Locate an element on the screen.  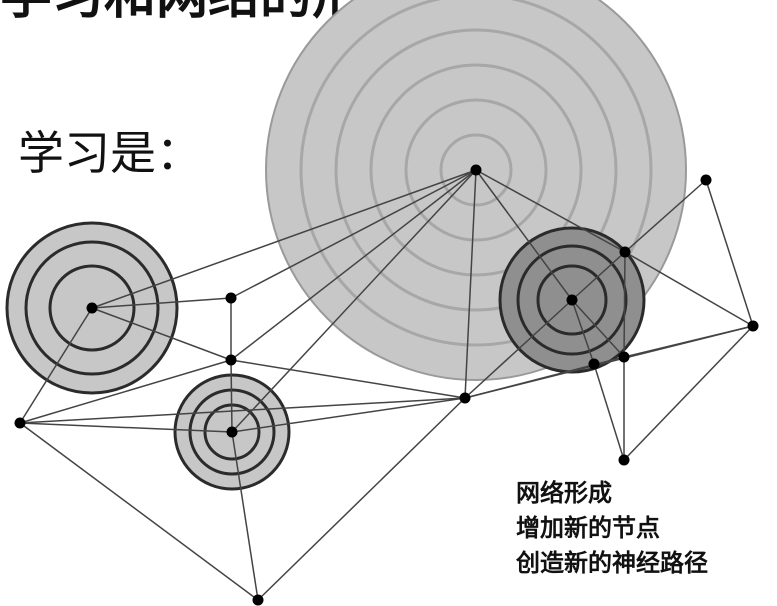
caption-line-network-formation: 网络形成 is located at coordinates (564, 493).